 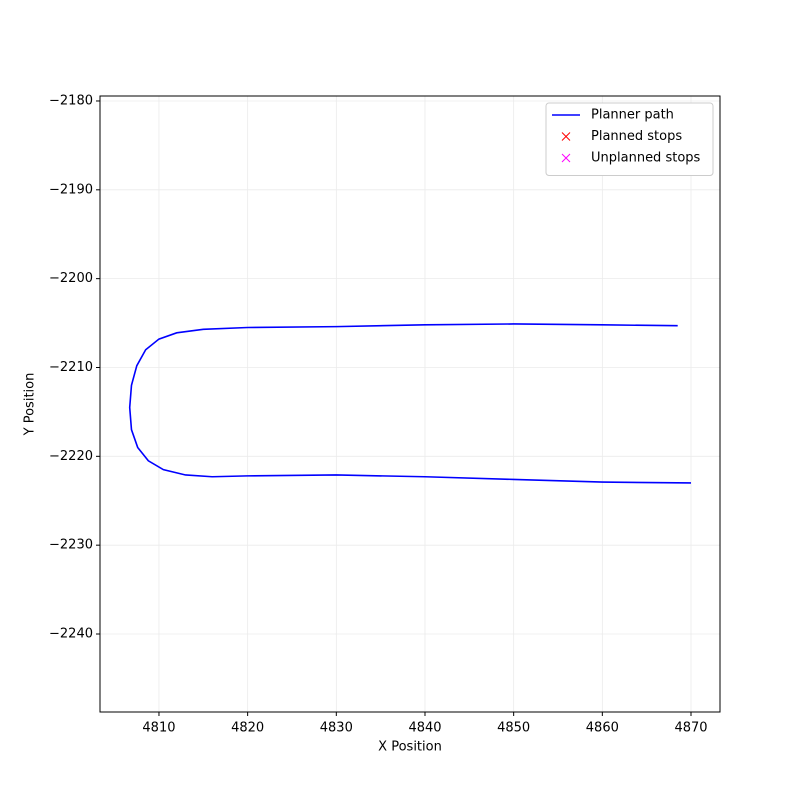 I want to click on x-tick-label: 4810, so click(x=158, y=728).